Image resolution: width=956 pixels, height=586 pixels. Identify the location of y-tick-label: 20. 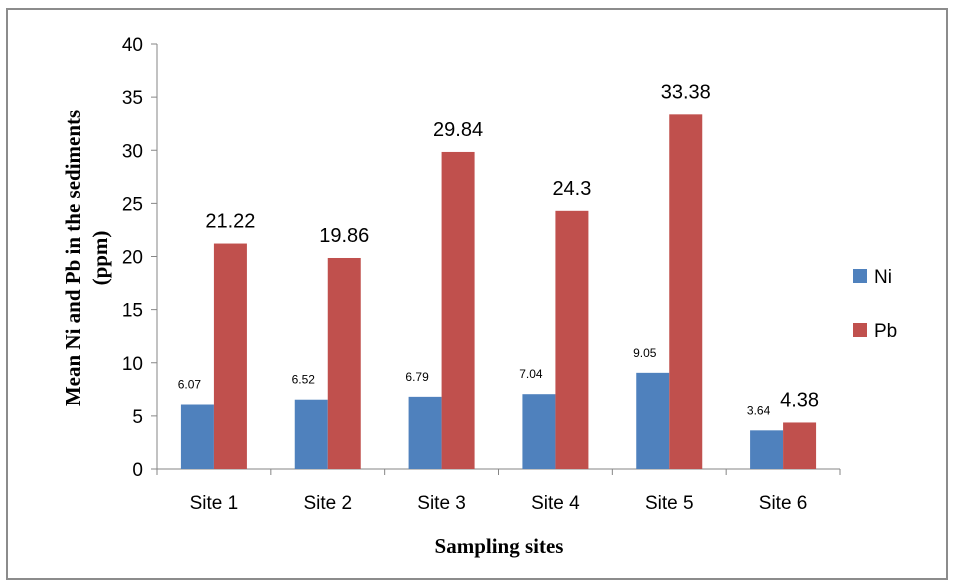
(132, 258).